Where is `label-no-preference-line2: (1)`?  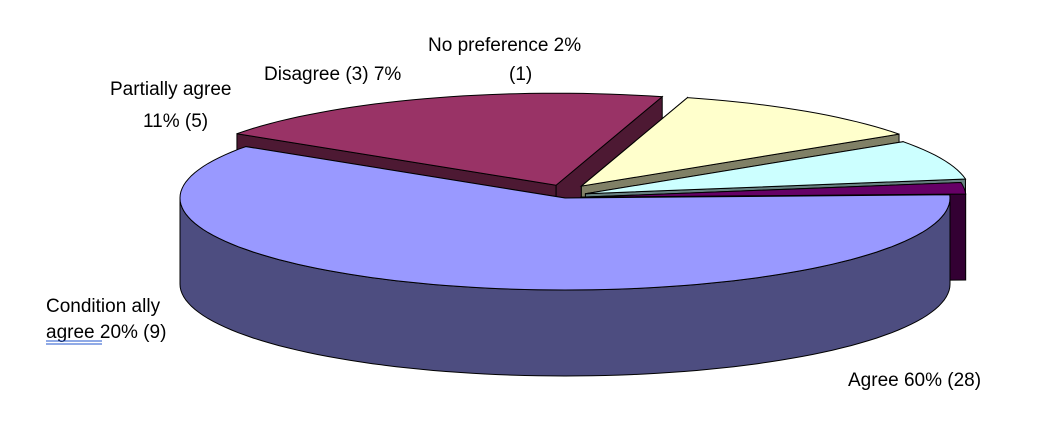 label-no-preference-line2: (1) is located at coordinates (520, 74).